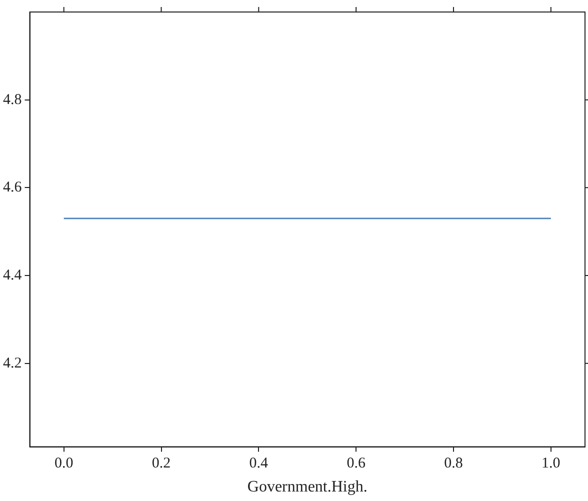 The width and height of the screenshot is (588, 501). I want to click on x-tick-label: 0.8, so click(453, 464).